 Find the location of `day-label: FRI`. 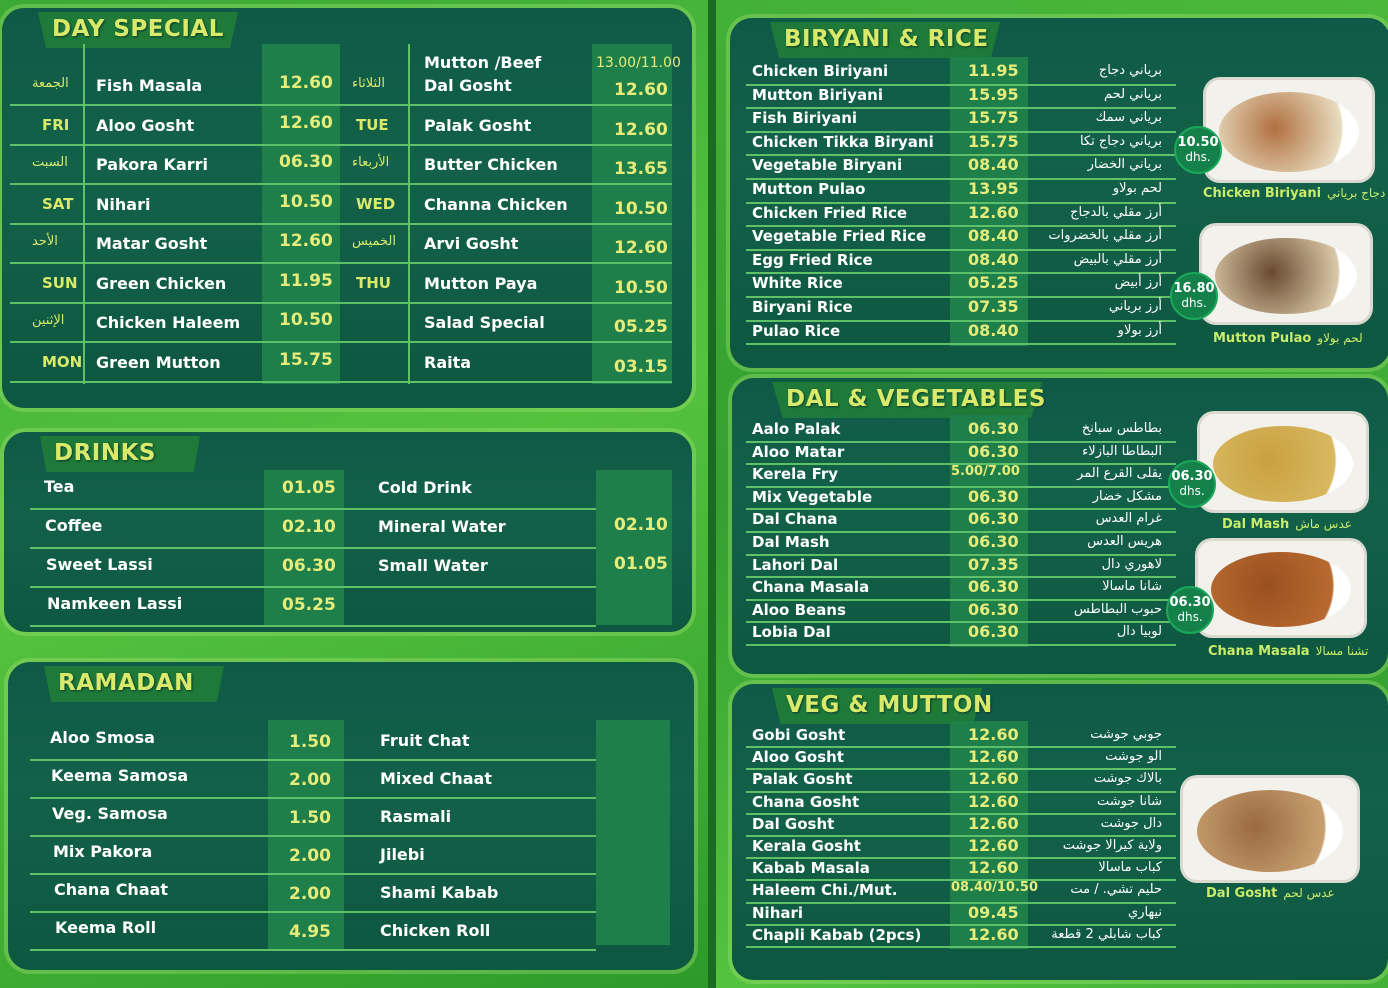

day-label: FRI is located at coordinates (56, 124).